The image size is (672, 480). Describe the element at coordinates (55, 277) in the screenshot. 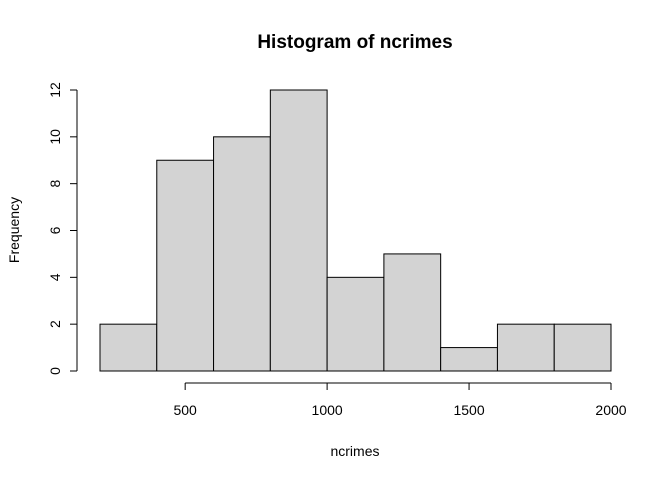

I see `y-tick-label: 4` at that location.